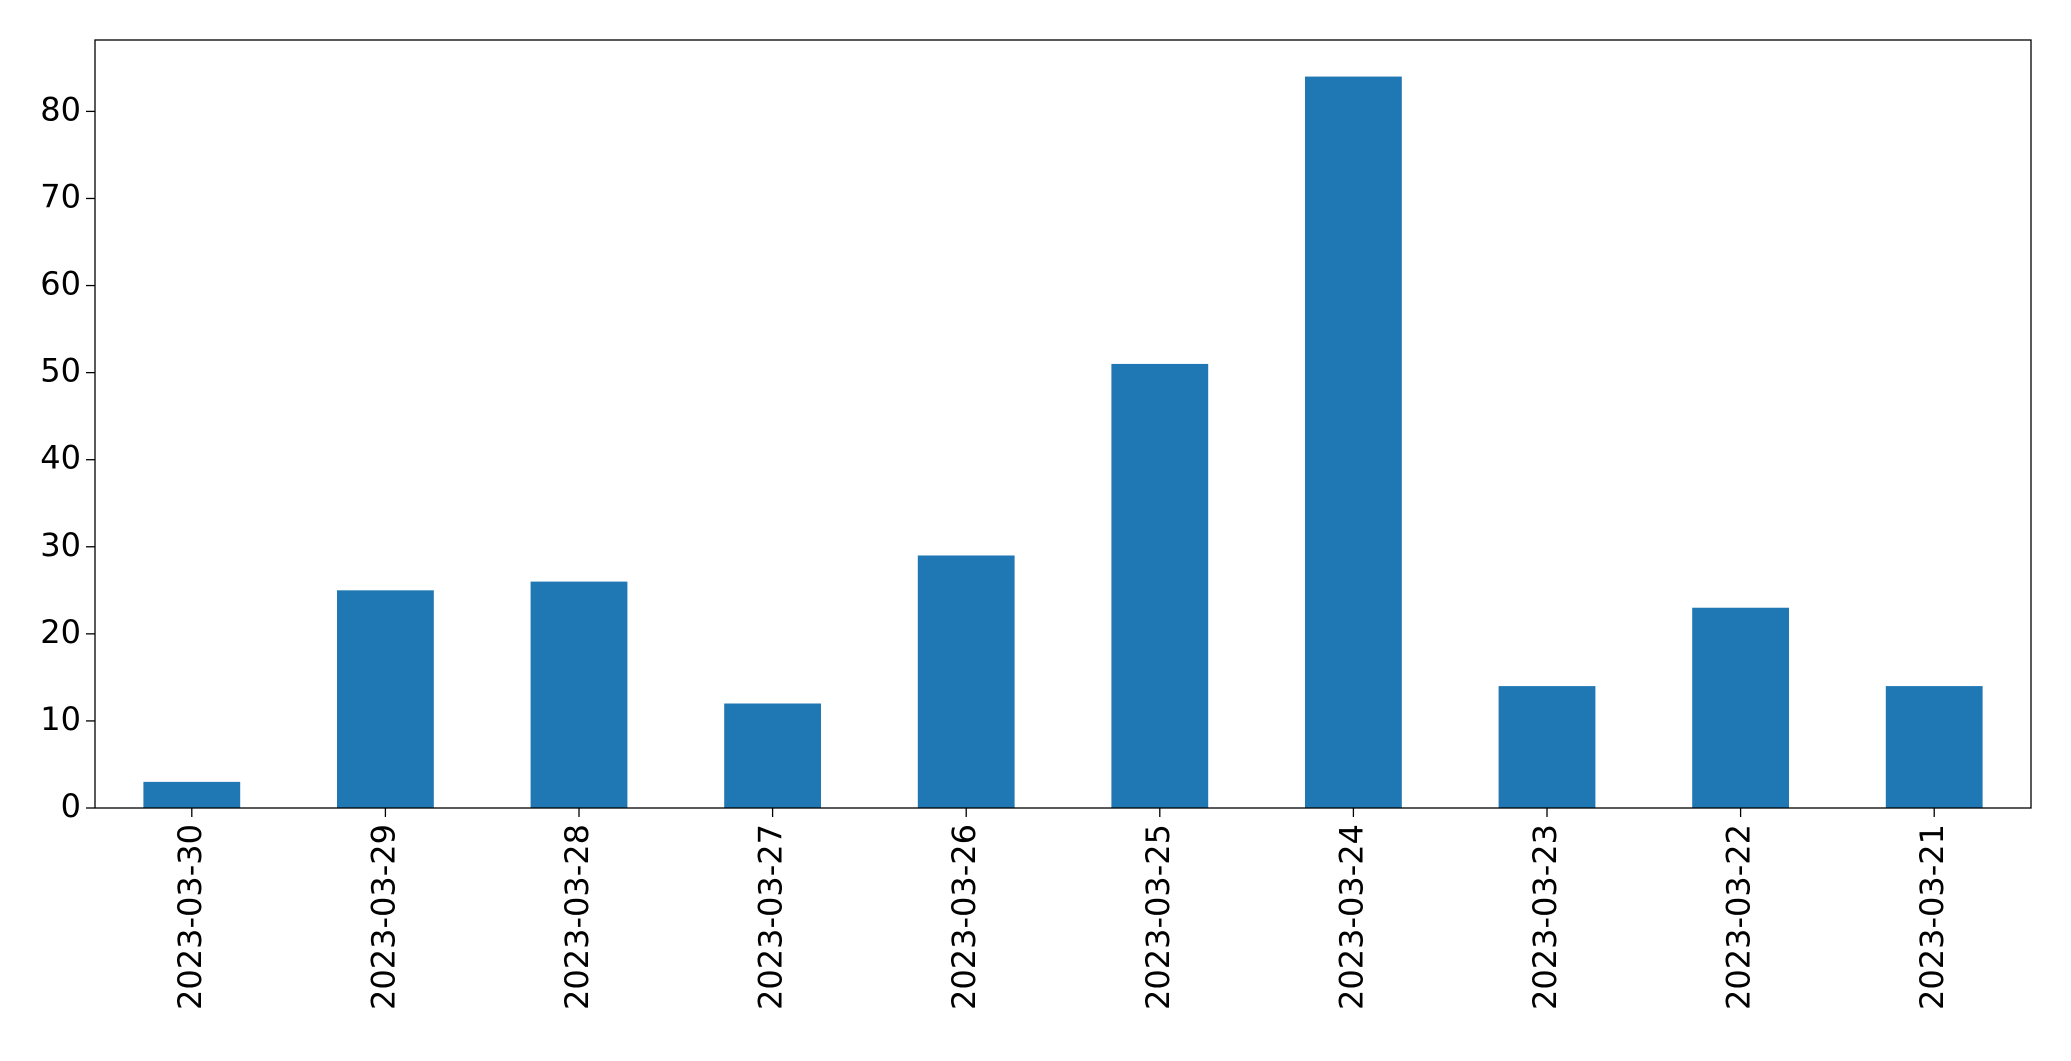  I want to click on x-tick-label: 2023-03-25, so click(1158, 917).